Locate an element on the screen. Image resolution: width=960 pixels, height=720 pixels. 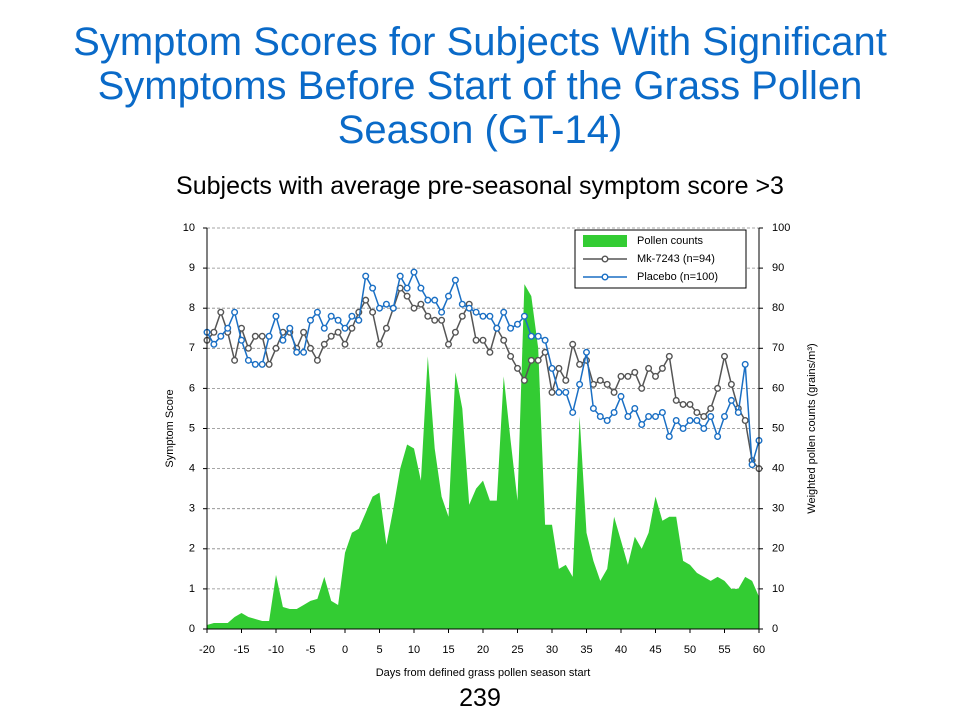
y2-tick-label: 10 is located at coordinates (778, 589).